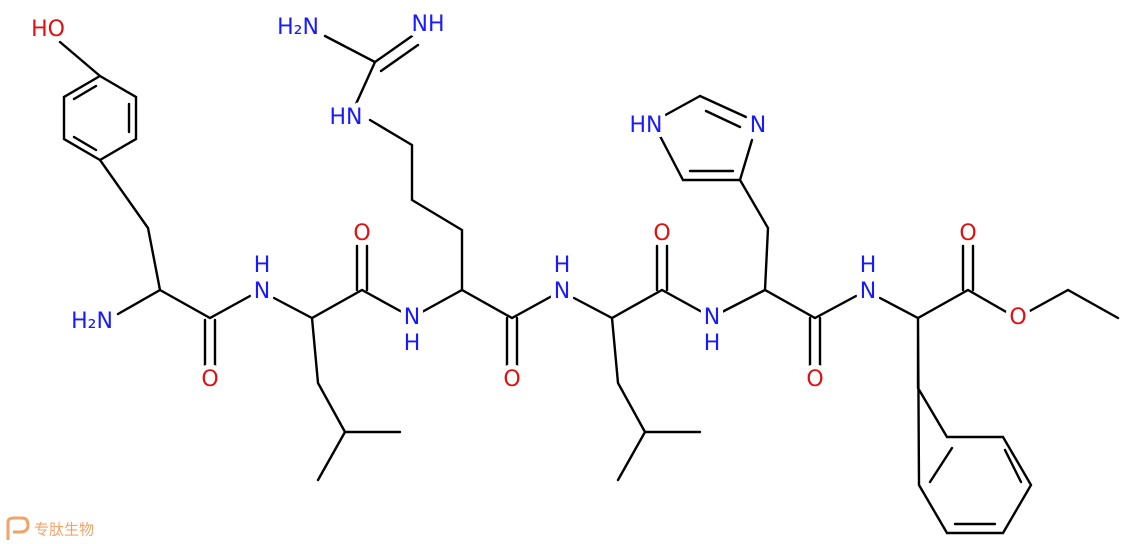 This screenshot has height=544, width=1134. I want to click on watermark-logo, so click(18, 528).